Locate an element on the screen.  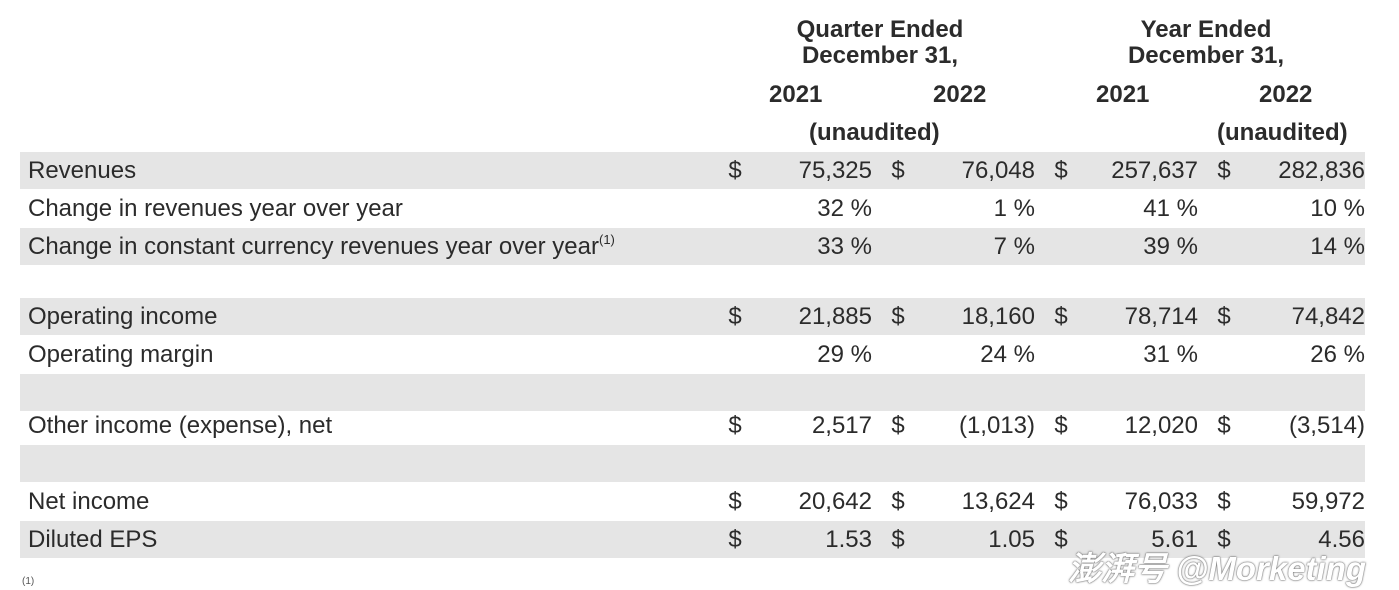
value-cell: 10 % is located at coordinates (1337, 208).